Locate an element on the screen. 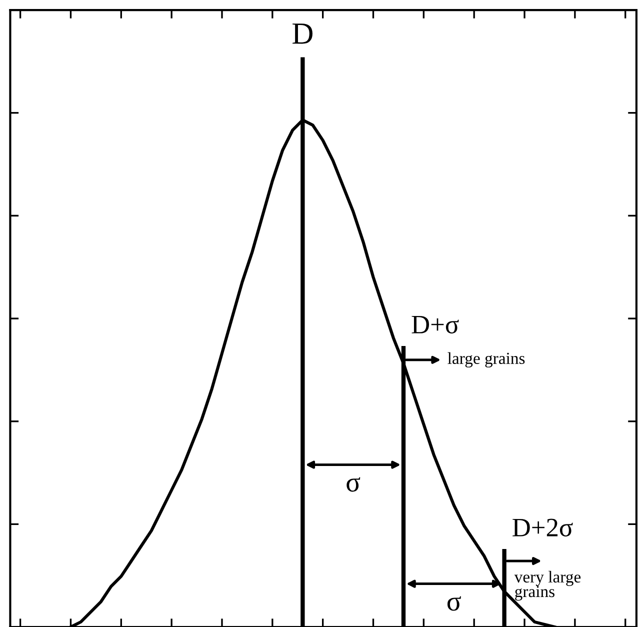 The height and width of the screenshot is (627, 639). annotation: large grains is located at coordinates (486, 360).